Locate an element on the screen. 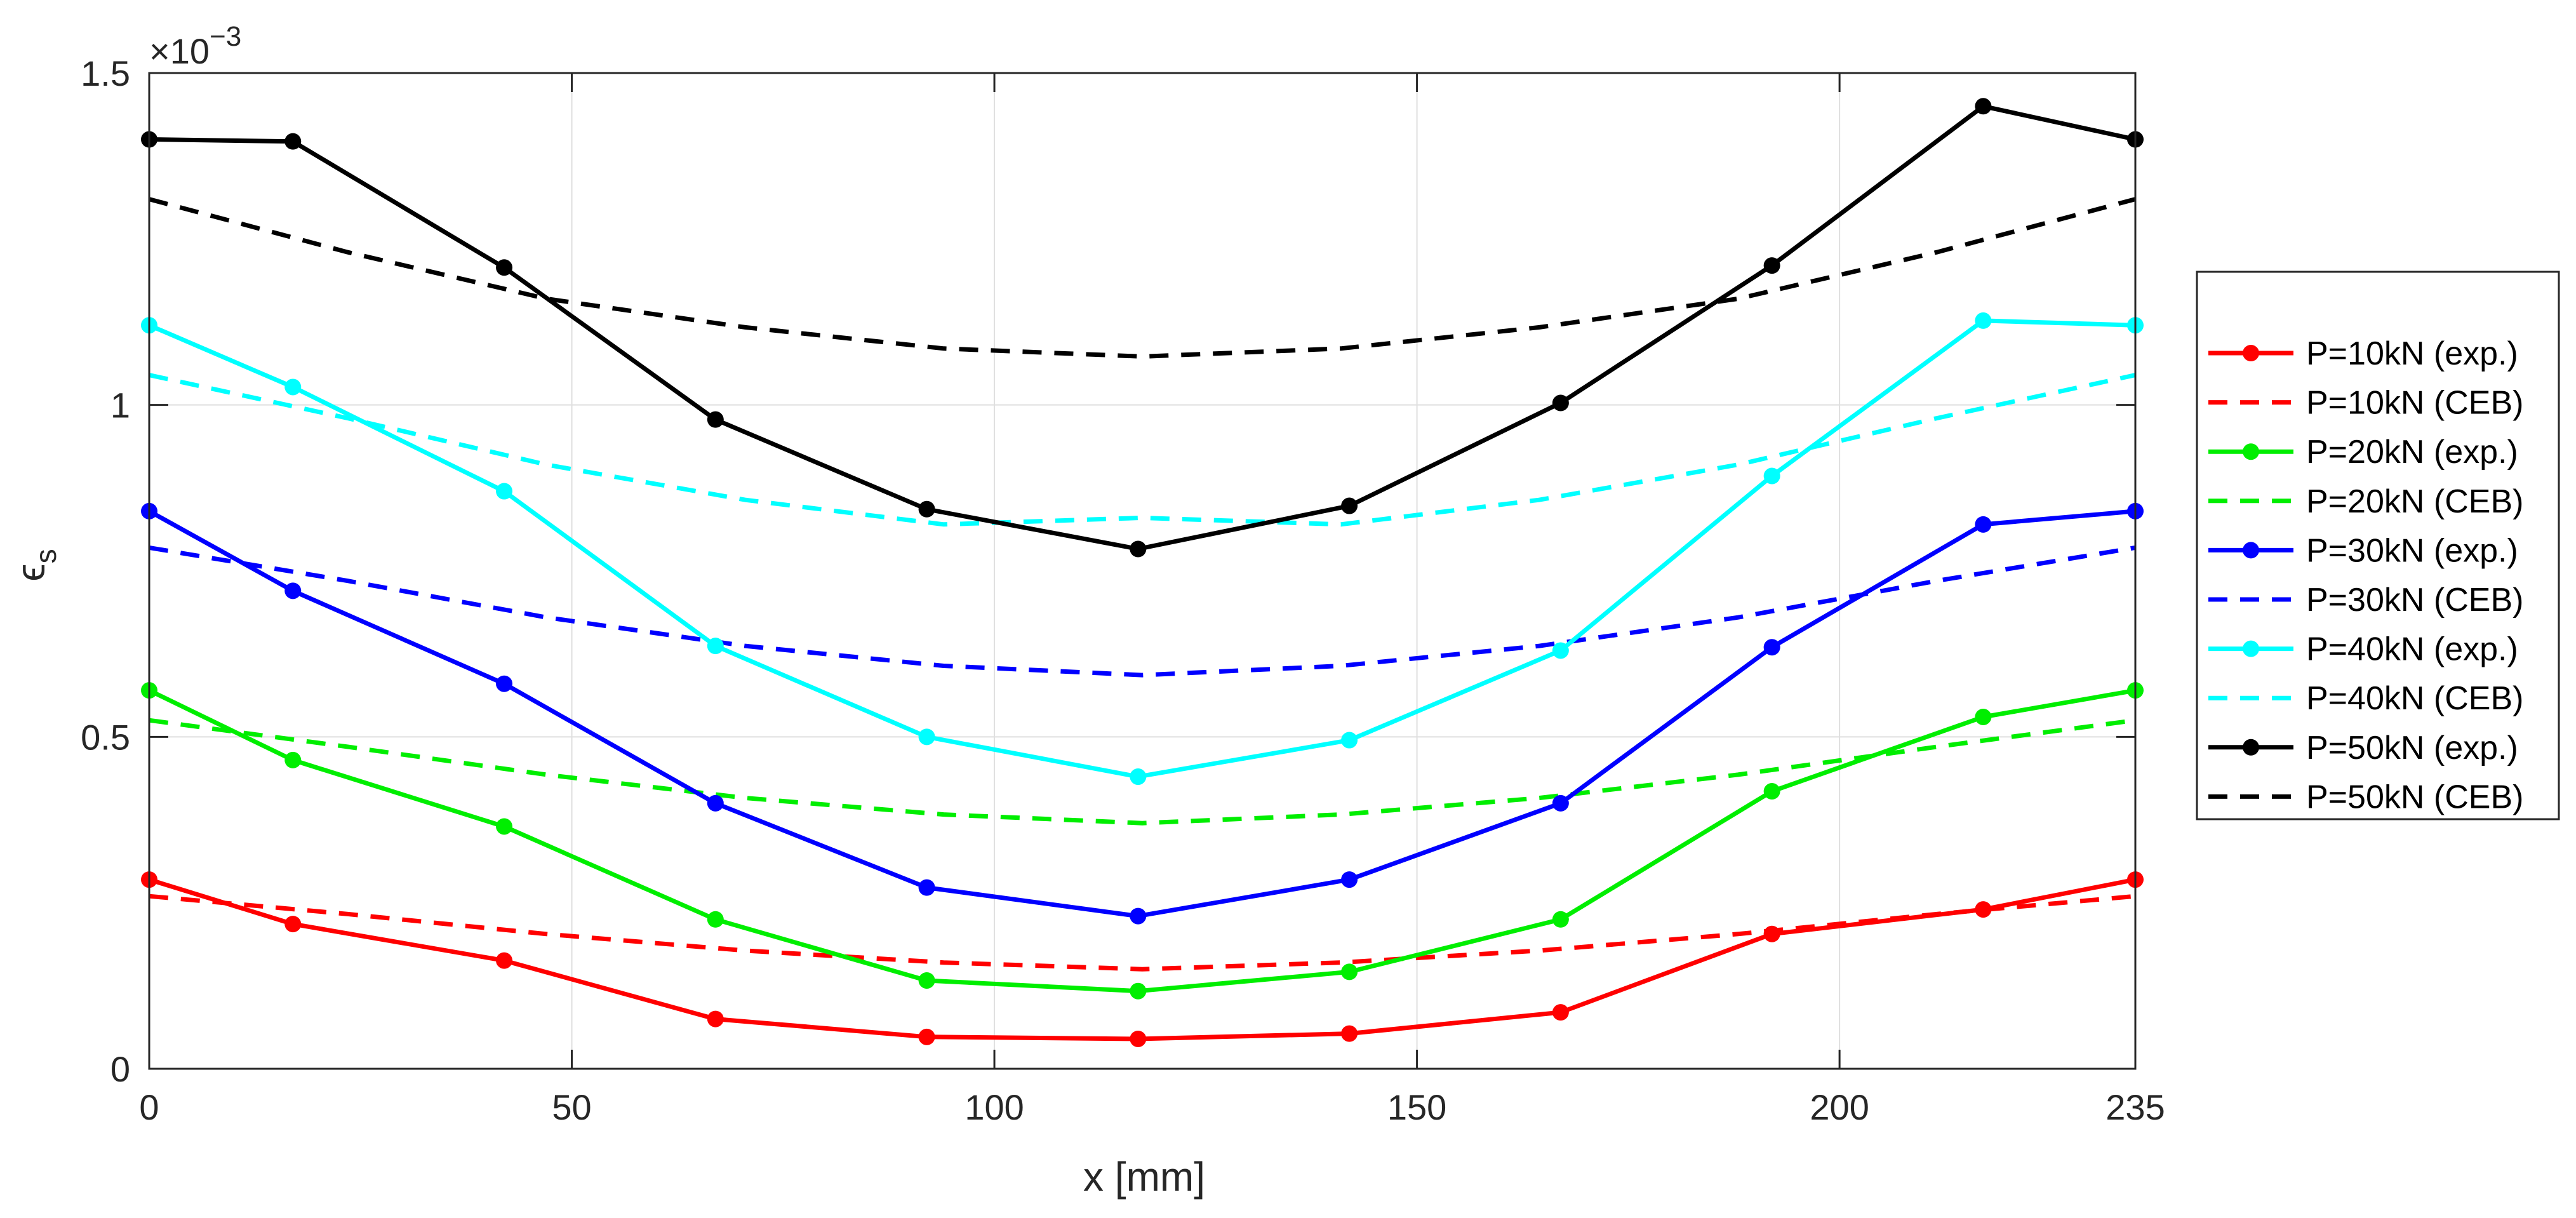 The height and width of the screenshot is (1218, 2576). y-axis-label: ϵs is located at coordinates (35, 565).